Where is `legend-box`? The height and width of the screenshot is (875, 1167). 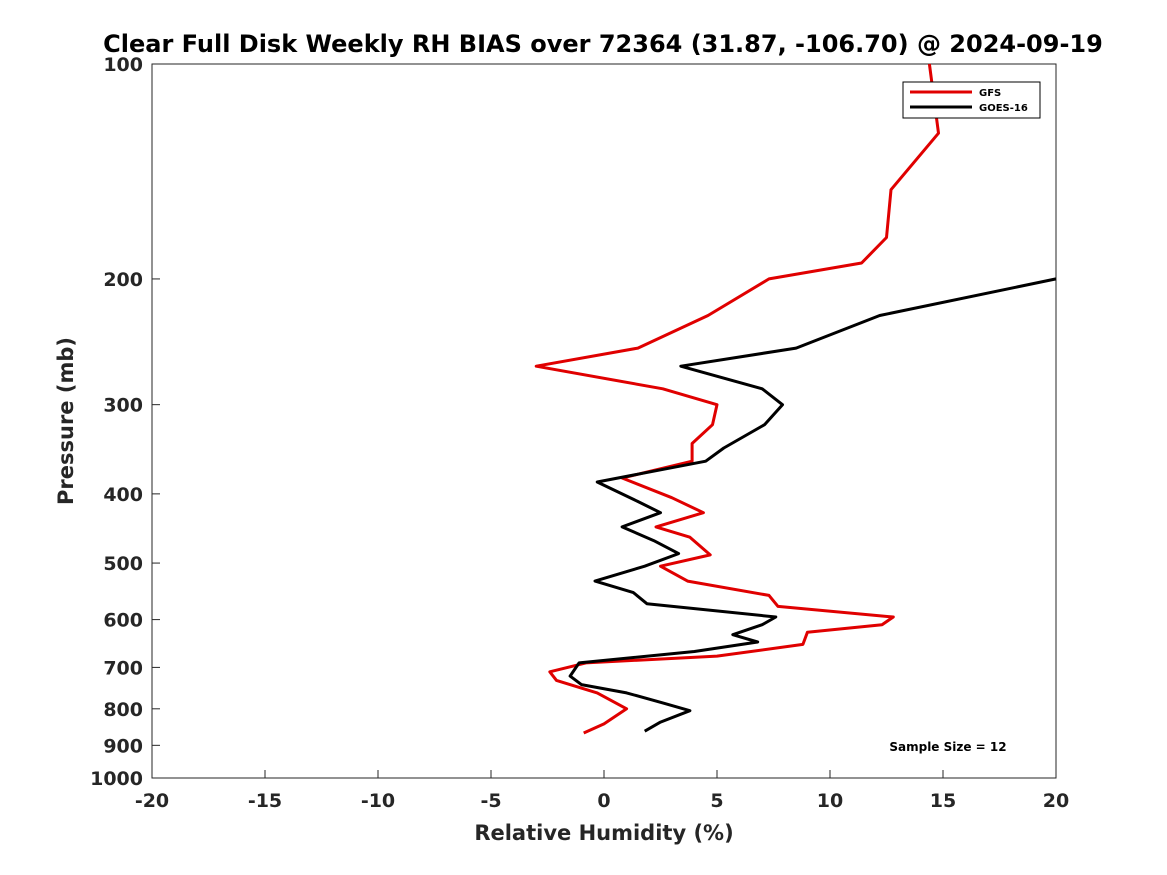 legend-box is located at coordinates (971, 100).